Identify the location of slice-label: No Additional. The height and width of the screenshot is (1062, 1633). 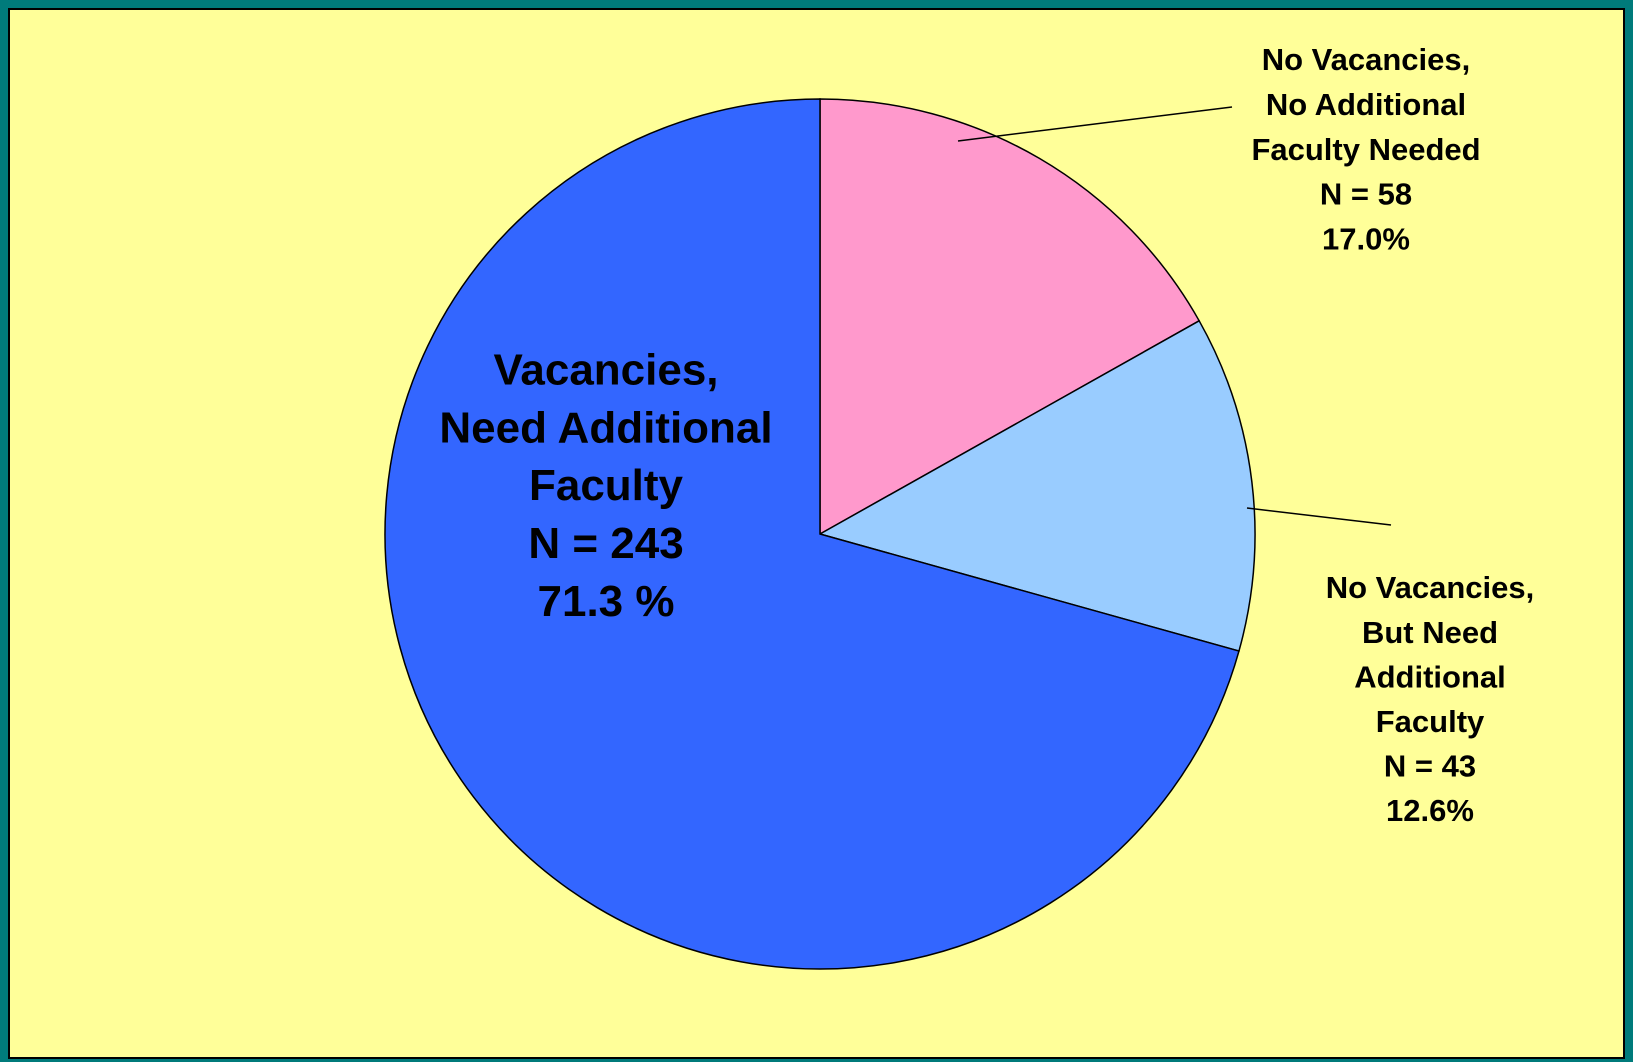
(1366, 104).